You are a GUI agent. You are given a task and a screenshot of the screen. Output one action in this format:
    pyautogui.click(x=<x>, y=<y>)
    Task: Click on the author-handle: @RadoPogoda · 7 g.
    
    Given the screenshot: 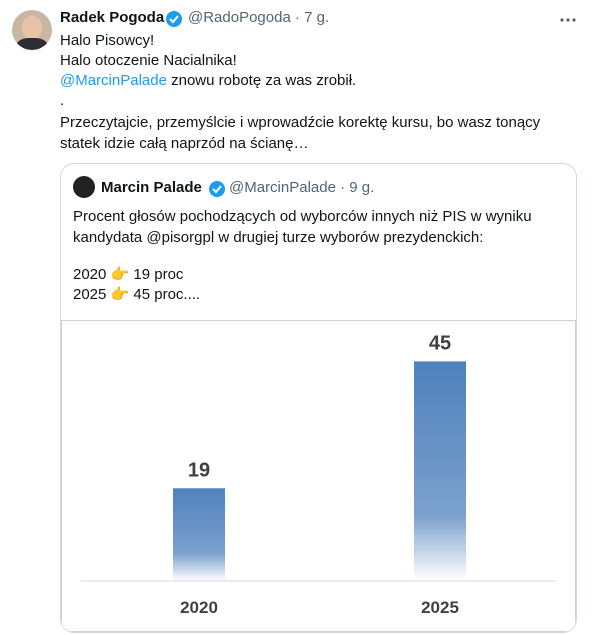 What is the action you would take?
    pyautogui.click(x=259, y=17)
    